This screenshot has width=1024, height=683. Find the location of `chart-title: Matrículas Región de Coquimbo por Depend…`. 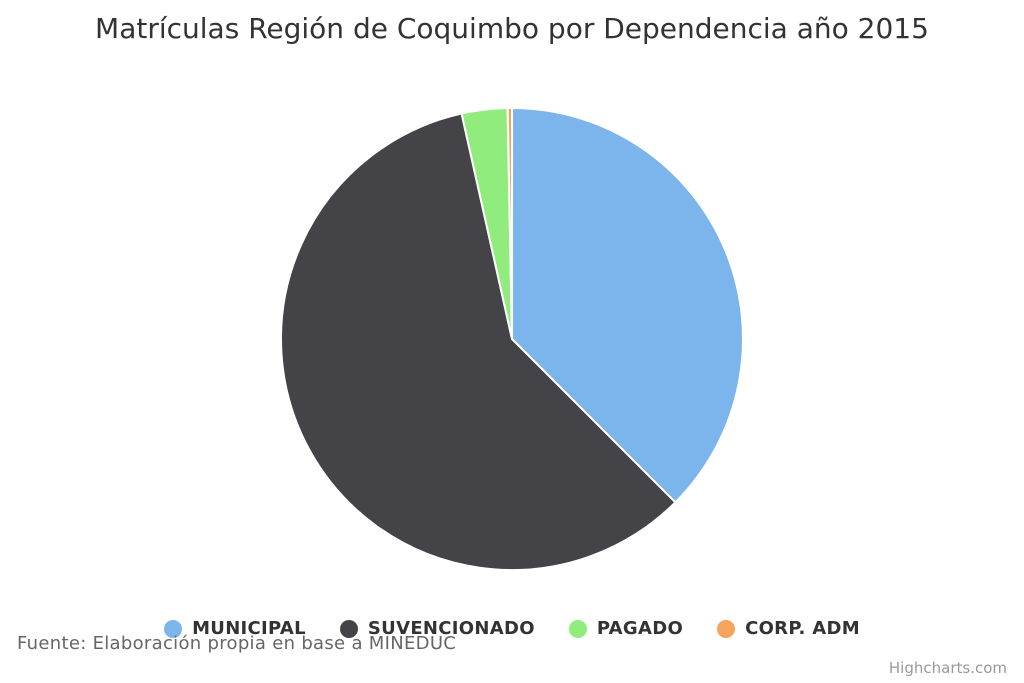

chart-title: Matrículas Región de Coquimbo por Depend… is located at coordinates (512, 28).